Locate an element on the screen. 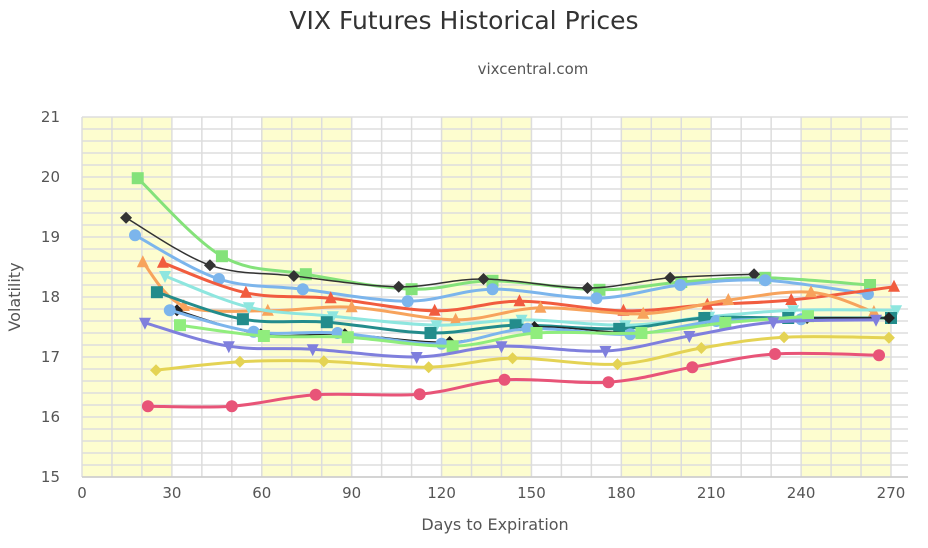 This screenshot has height=548, width=928. y-axis-title: Volatility is located at coordinates (14, 296).